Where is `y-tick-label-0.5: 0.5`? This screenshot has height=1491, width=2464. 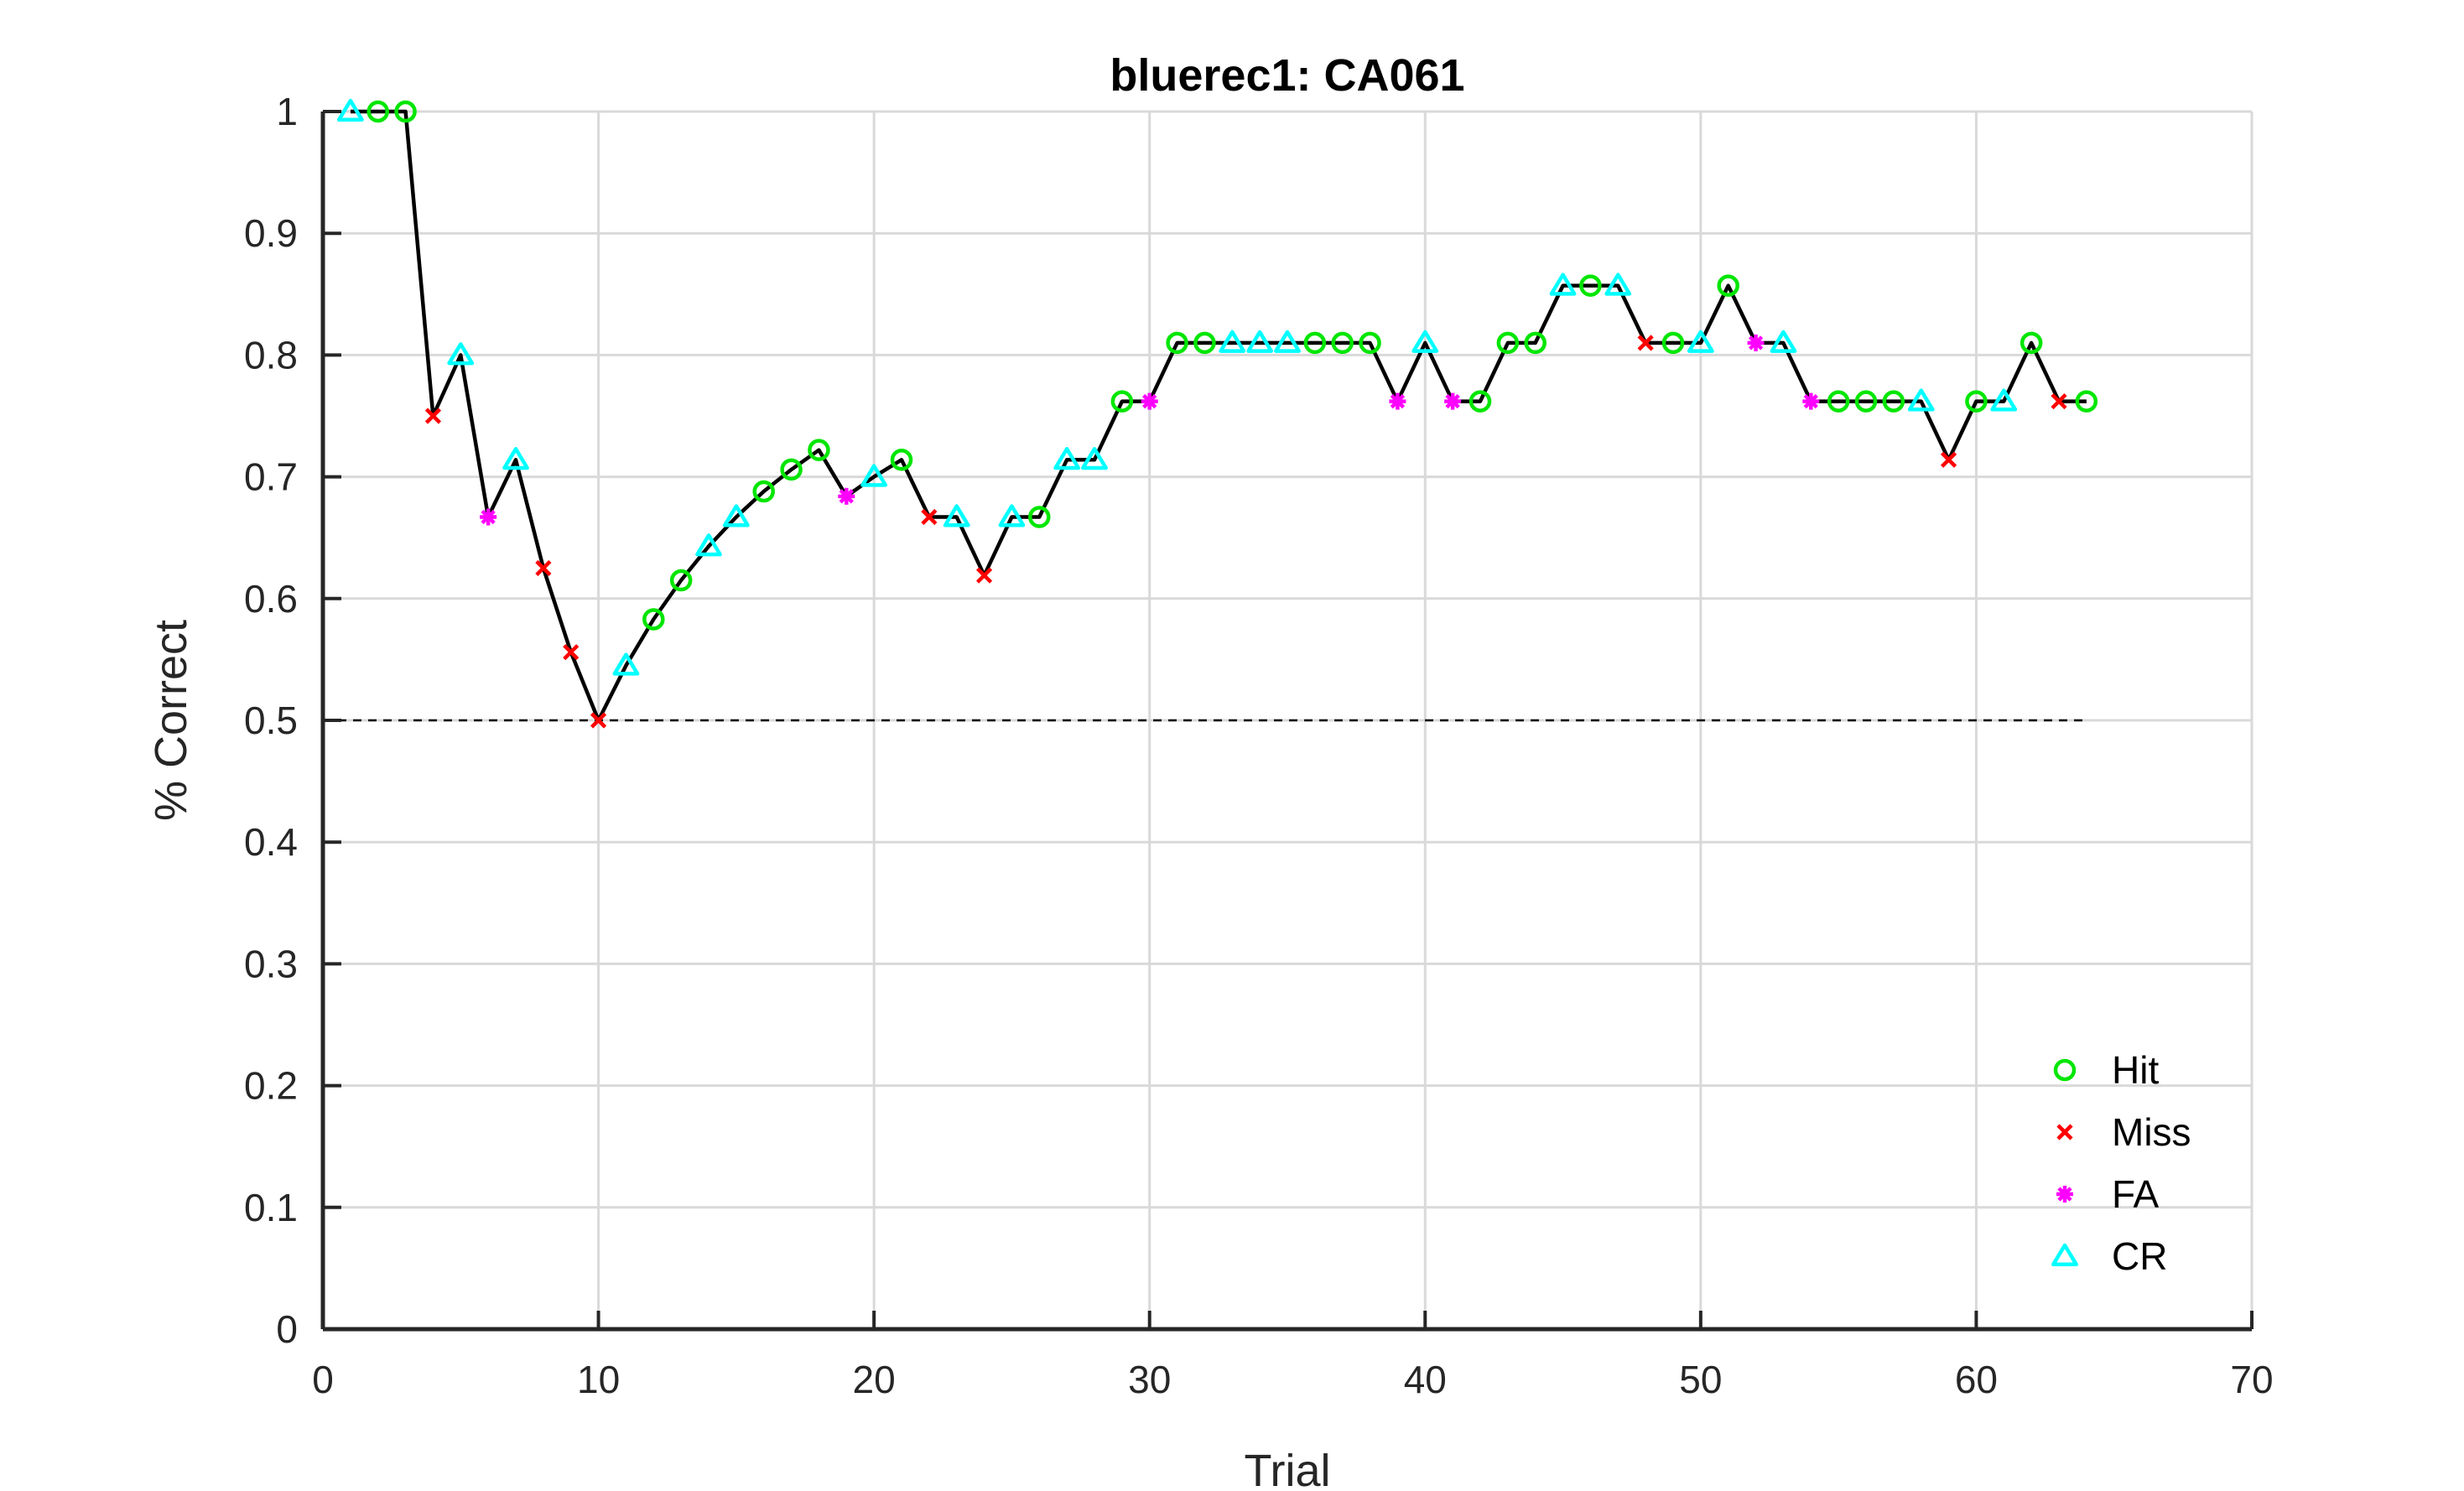 y-tick-label-0.5: 0.5 is located at coordinates (271, 720).